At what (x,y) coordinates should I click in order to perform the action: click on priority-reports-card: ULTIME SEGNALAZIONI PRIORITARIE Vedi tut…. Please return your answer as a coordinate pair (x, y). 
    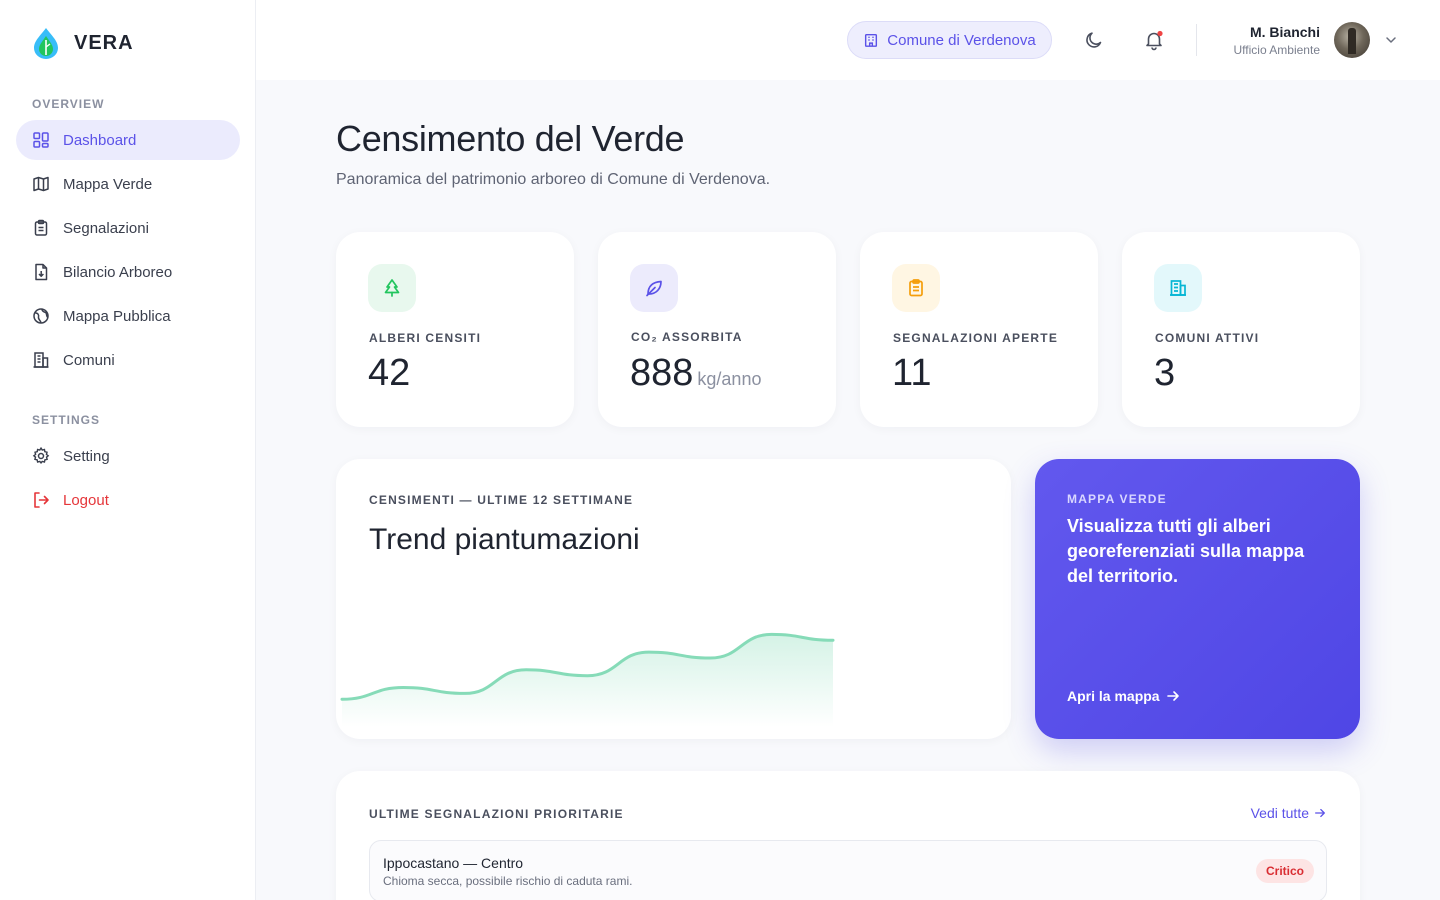
    Looking at the image, I should click on (848, 835).